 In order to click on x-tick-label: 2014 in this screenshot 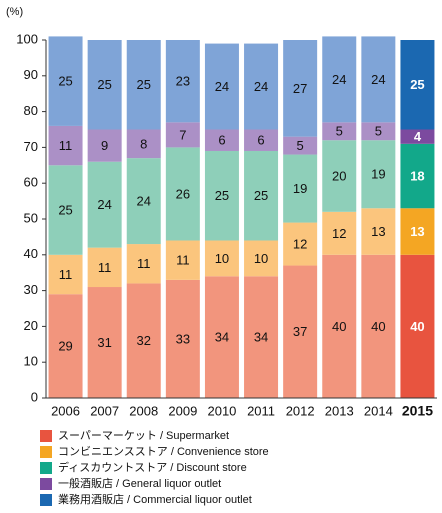, I will do `click(378, 410)`.